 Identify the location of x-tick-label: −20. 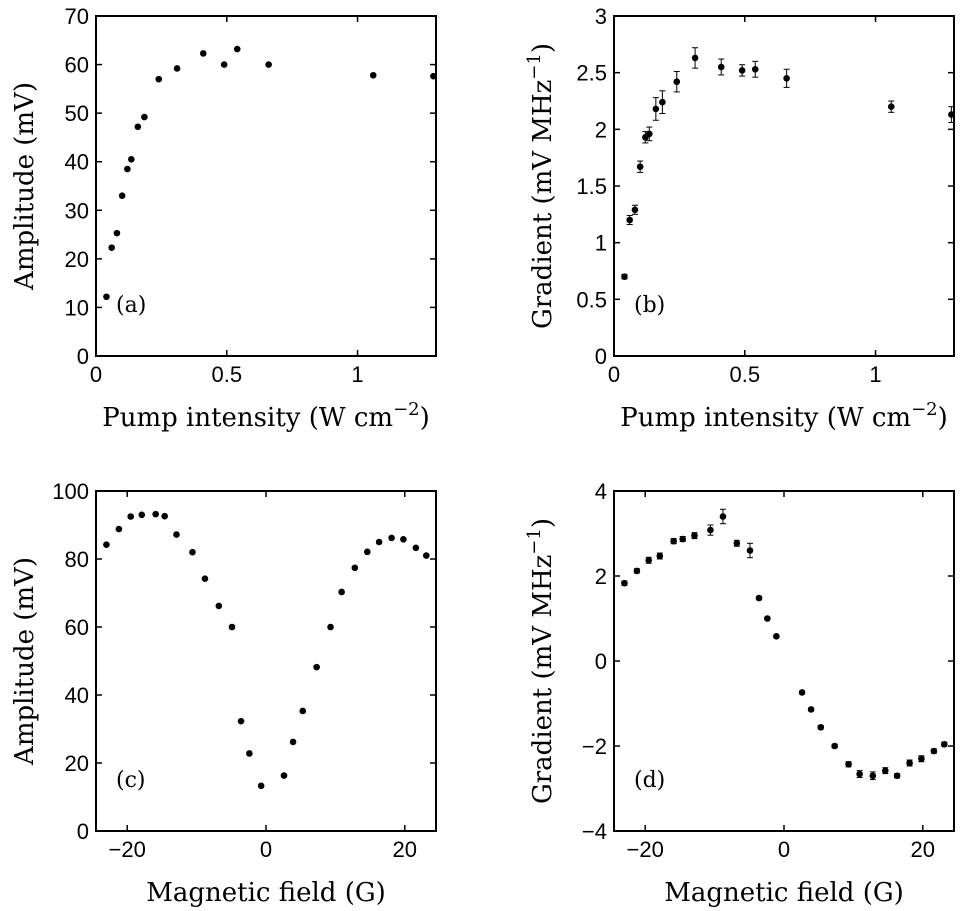
(127, 849).